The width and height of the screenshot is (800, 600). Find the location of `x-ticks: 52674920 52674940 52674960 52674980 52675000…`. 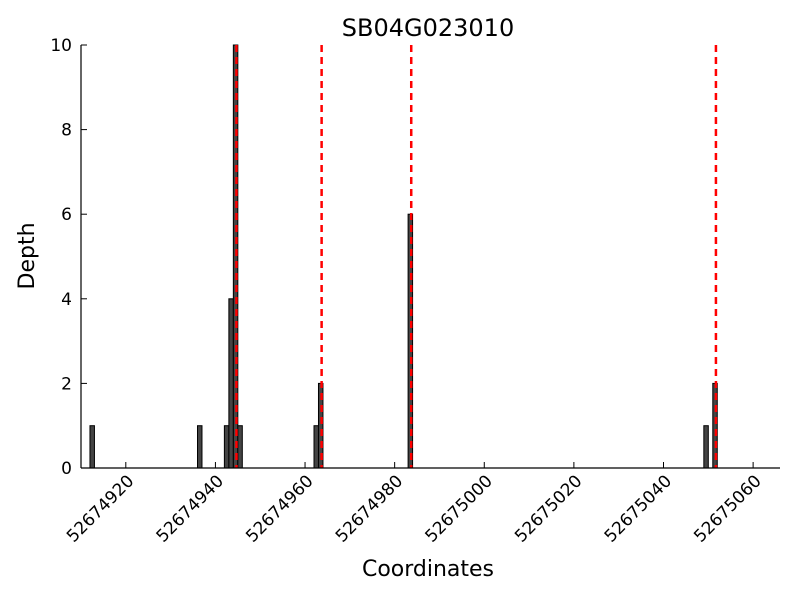

x-ticks: 52674920 52674940 52674960 52674980 52675000… is located at coordinates (414, 504).